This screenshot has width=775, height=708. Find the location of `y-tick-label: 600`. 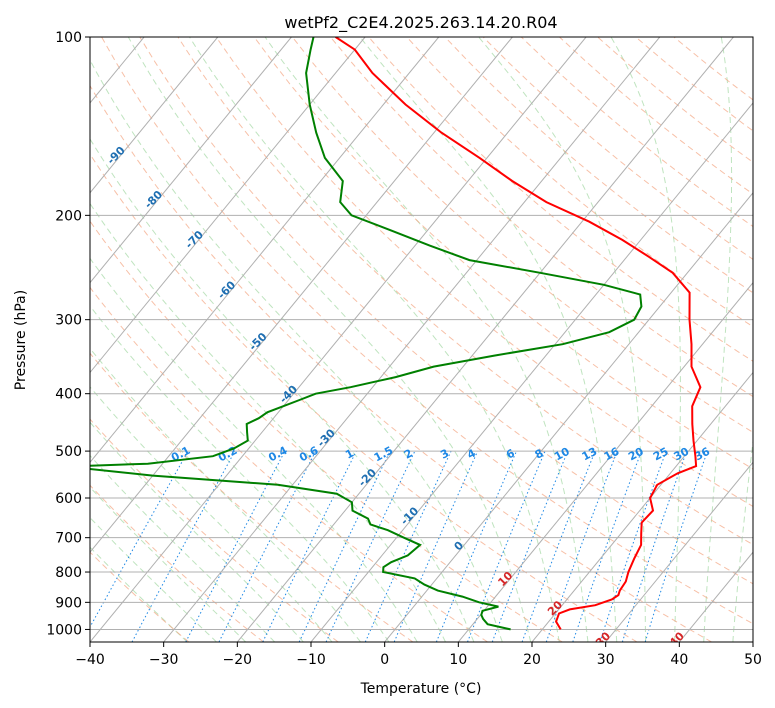

y-tick-label: 600 is located at coordinates (68, 499).